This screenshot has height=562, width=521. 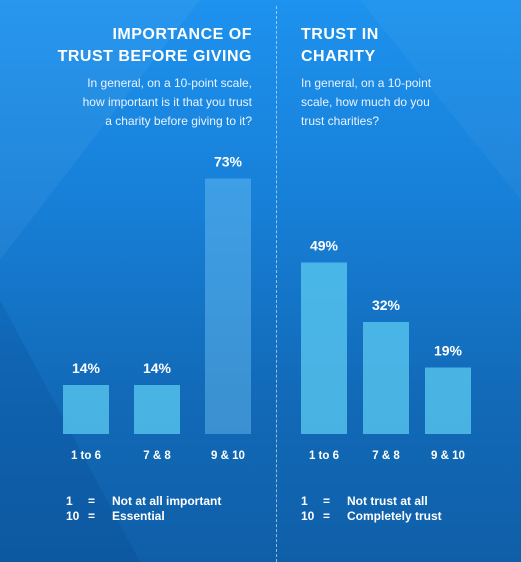 I want to click on question-line: scale, how much do you, so click(x=365, y=102).